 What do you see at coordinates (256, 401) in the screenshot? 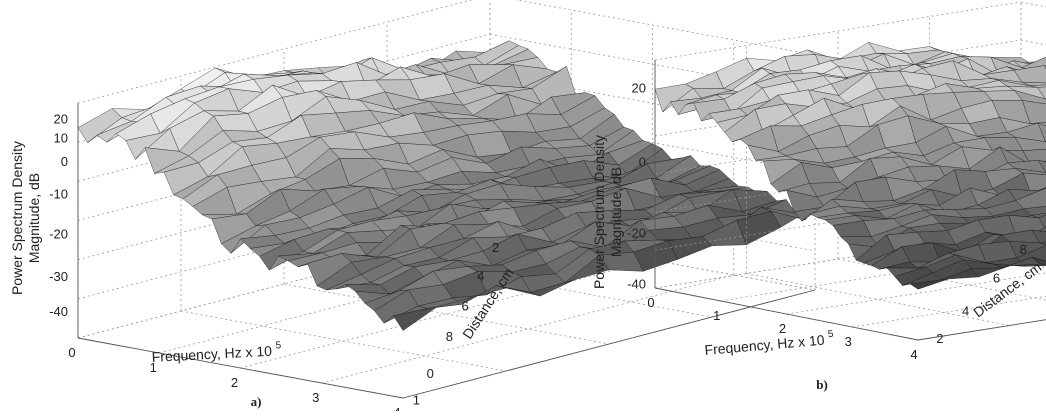
I see `panel-a-panel-label: a)` at bounding box center [256, 401].